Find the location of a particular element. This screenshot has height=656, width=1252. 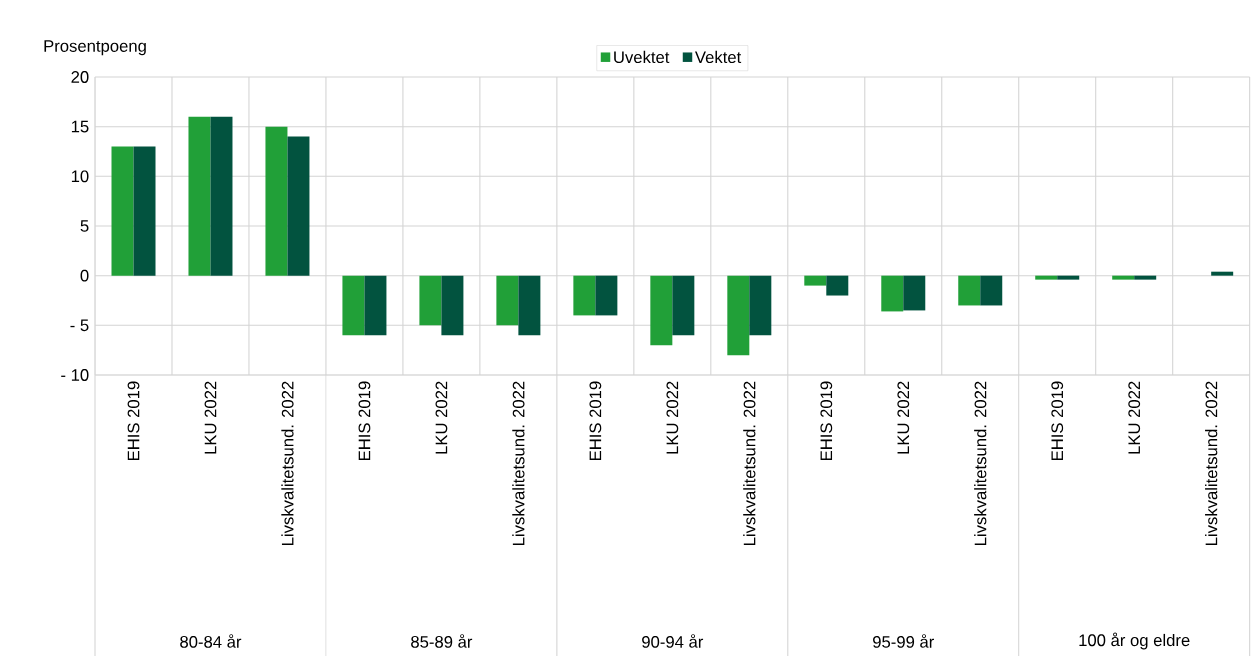

y-tick-label: 5 is located at coordinates (84, 226).